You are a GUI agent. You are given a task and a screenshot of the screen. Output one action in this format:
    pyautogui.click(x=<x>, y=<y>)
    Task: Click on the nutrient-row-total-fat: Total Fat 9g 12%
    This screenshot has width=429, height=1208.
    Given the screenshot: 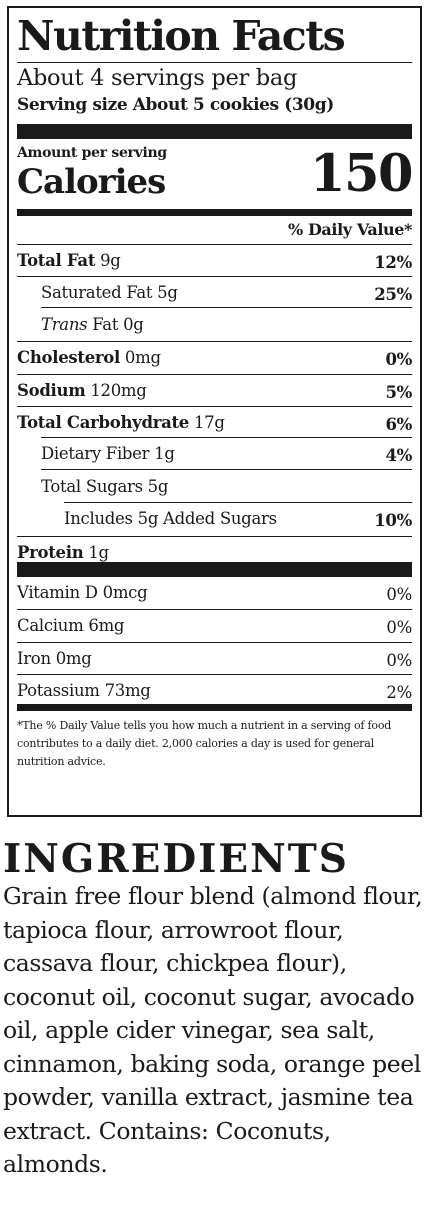 What is the action you would take?
    pyautogui.click(x=214, y=260)
    